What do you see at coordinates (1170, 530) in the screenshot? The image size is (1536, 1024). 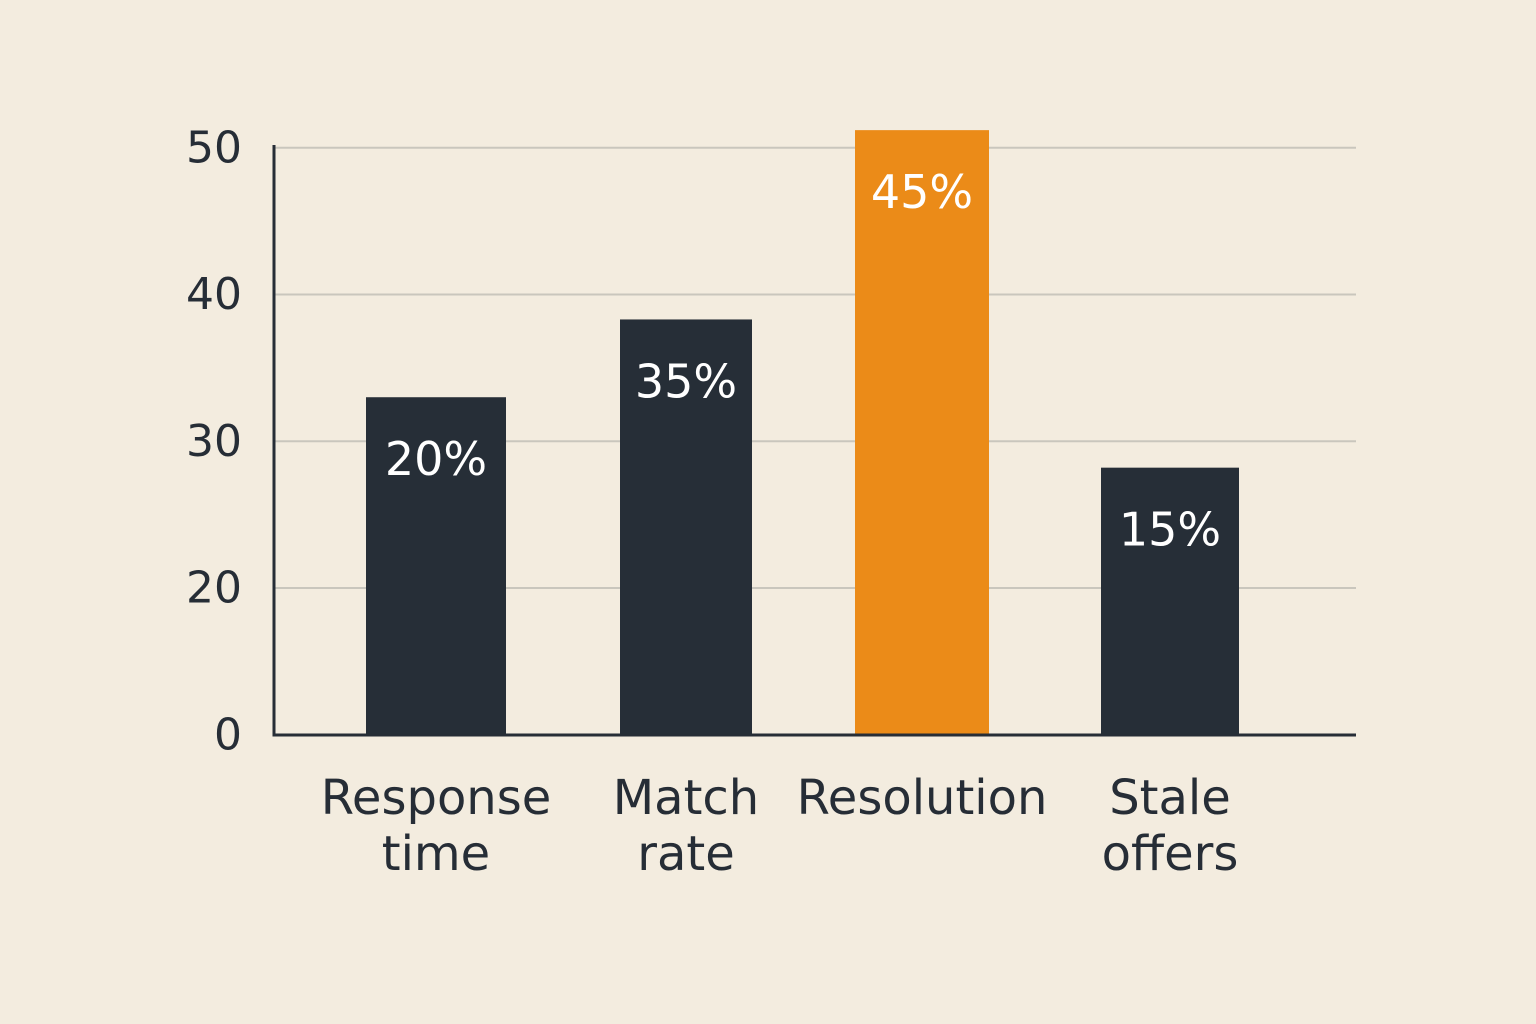 I see `data-label-3: 15%` at bounding box center [1170, 530].